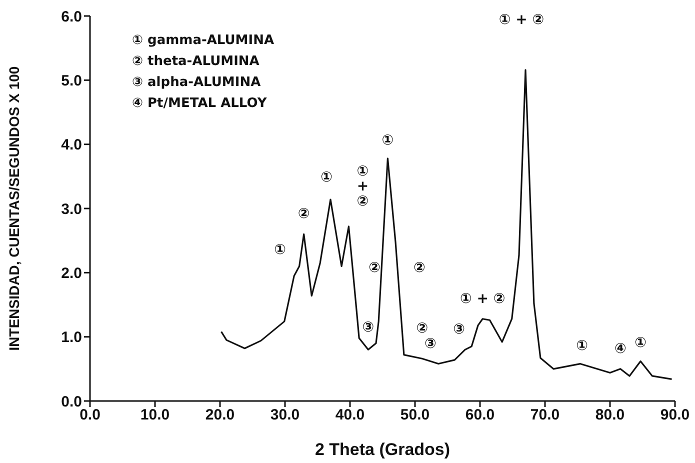 This screenshot has height=463, width=695. Describe the element at coordinates (71, 401) in the screenshot. I see `y-tick-label: 0.0` at that location.